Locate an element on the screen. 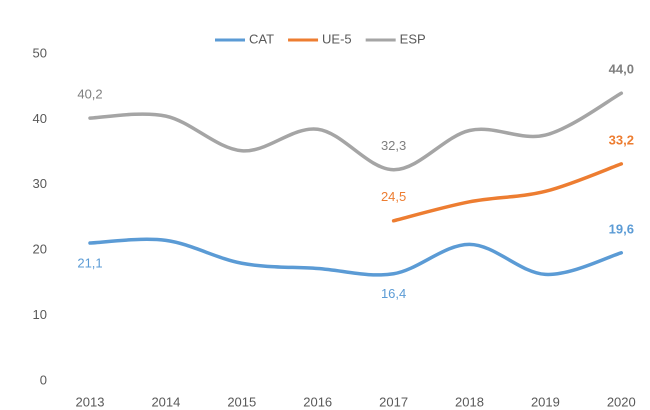 The width and height of the screenshot is (650, 410). data-label: 19,6 is located at coordinates (621, 228).